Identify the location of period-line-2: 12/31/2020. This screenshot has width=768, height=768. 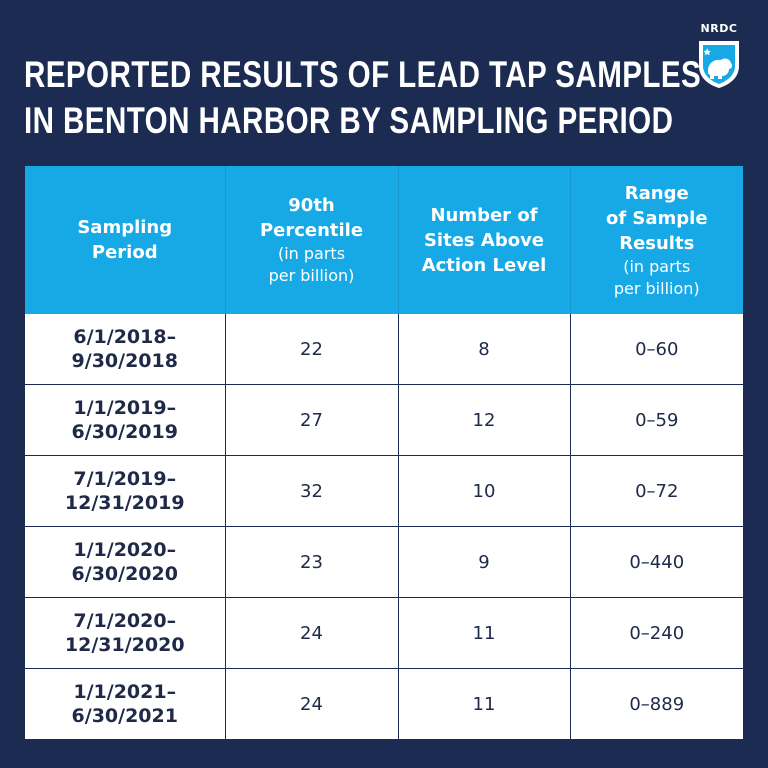
(124, 645).